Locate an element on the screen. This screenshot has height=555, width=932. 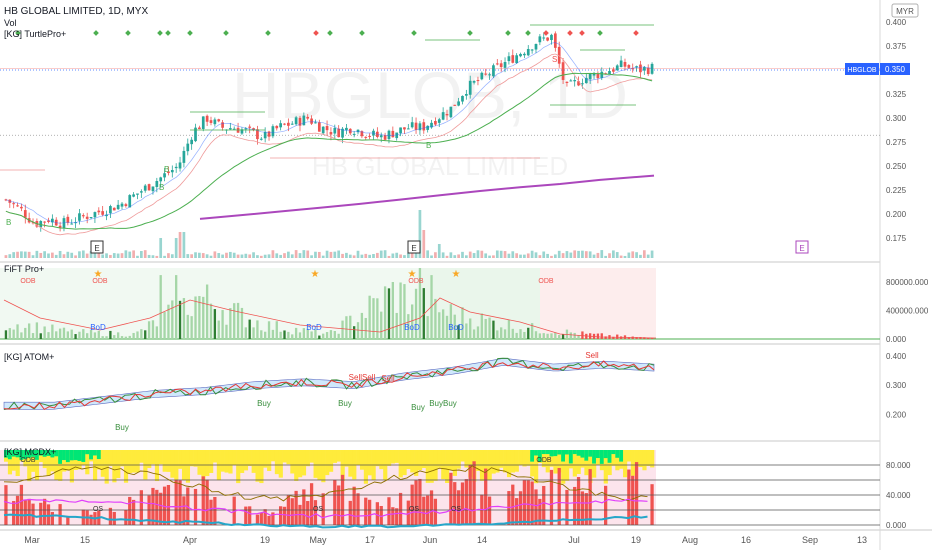
mcdx-title: [KG] MCDX+ is located at coordinates (30, 452).